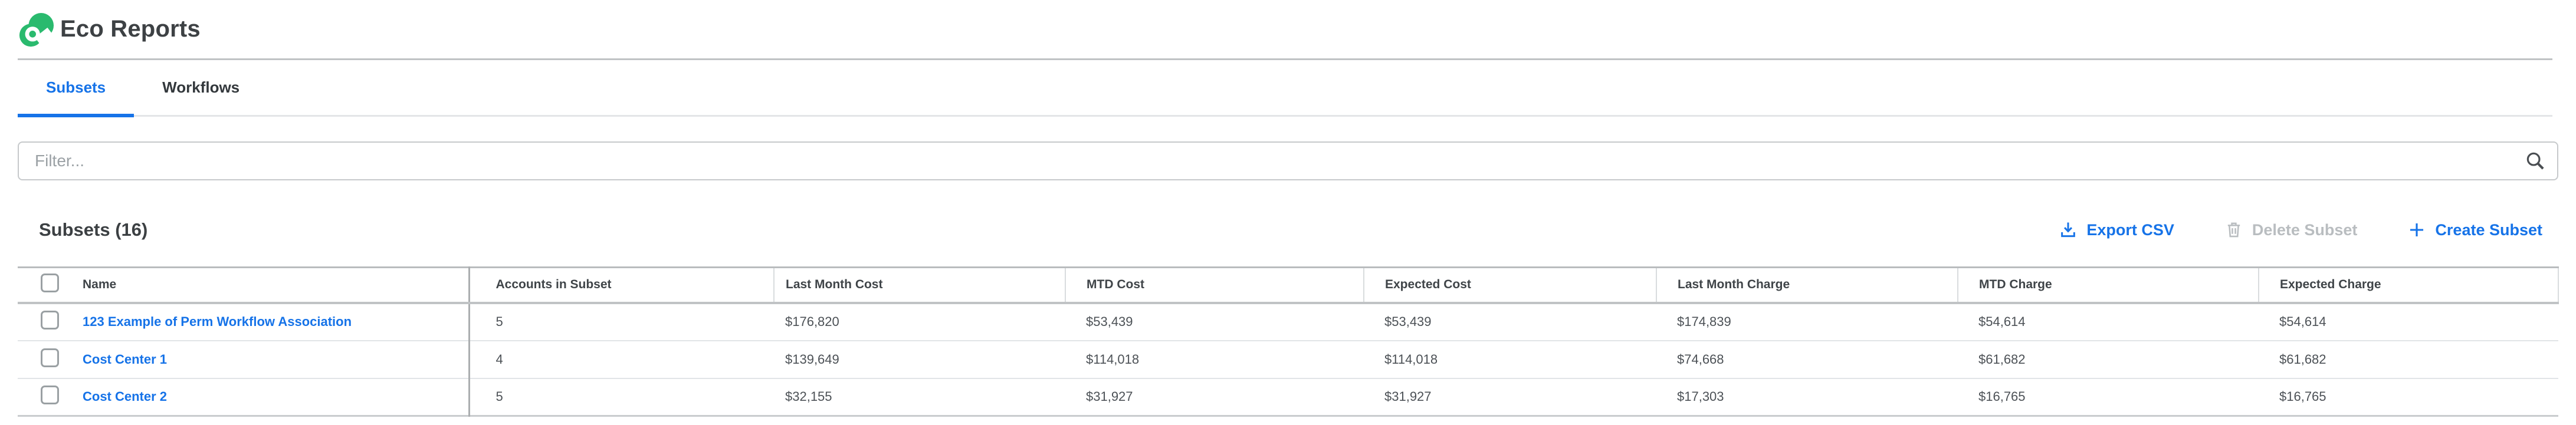  I want to click on subset-name-link: 123 Example of Perm Workflow Association, so click(217, 321).